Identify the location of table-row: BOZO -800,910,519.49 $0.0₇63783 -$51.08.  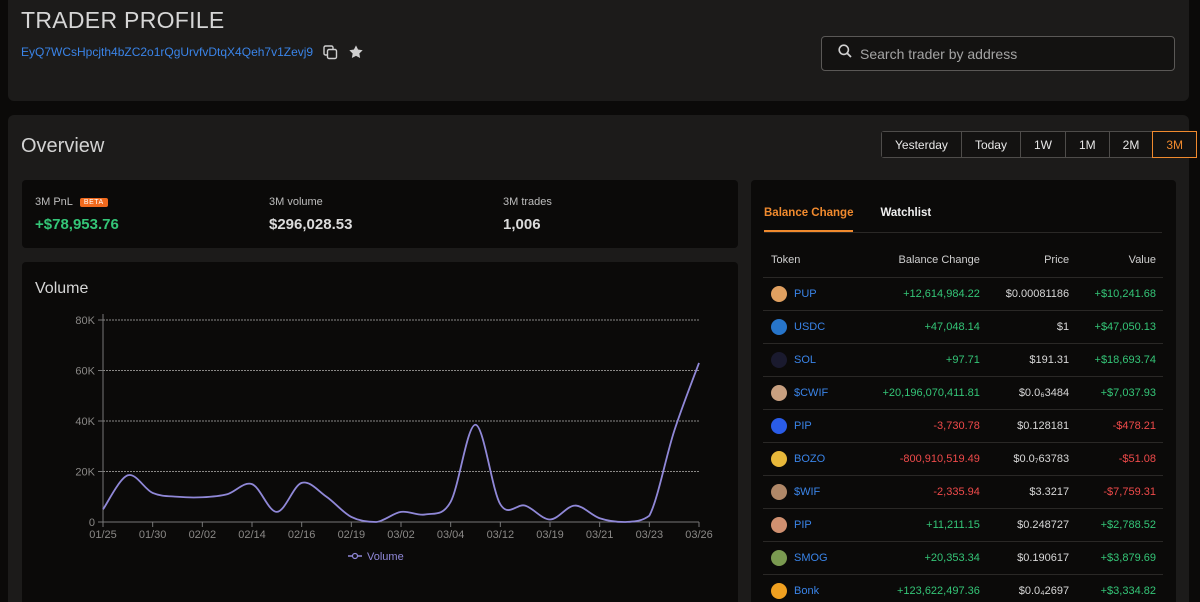
(963, 459).